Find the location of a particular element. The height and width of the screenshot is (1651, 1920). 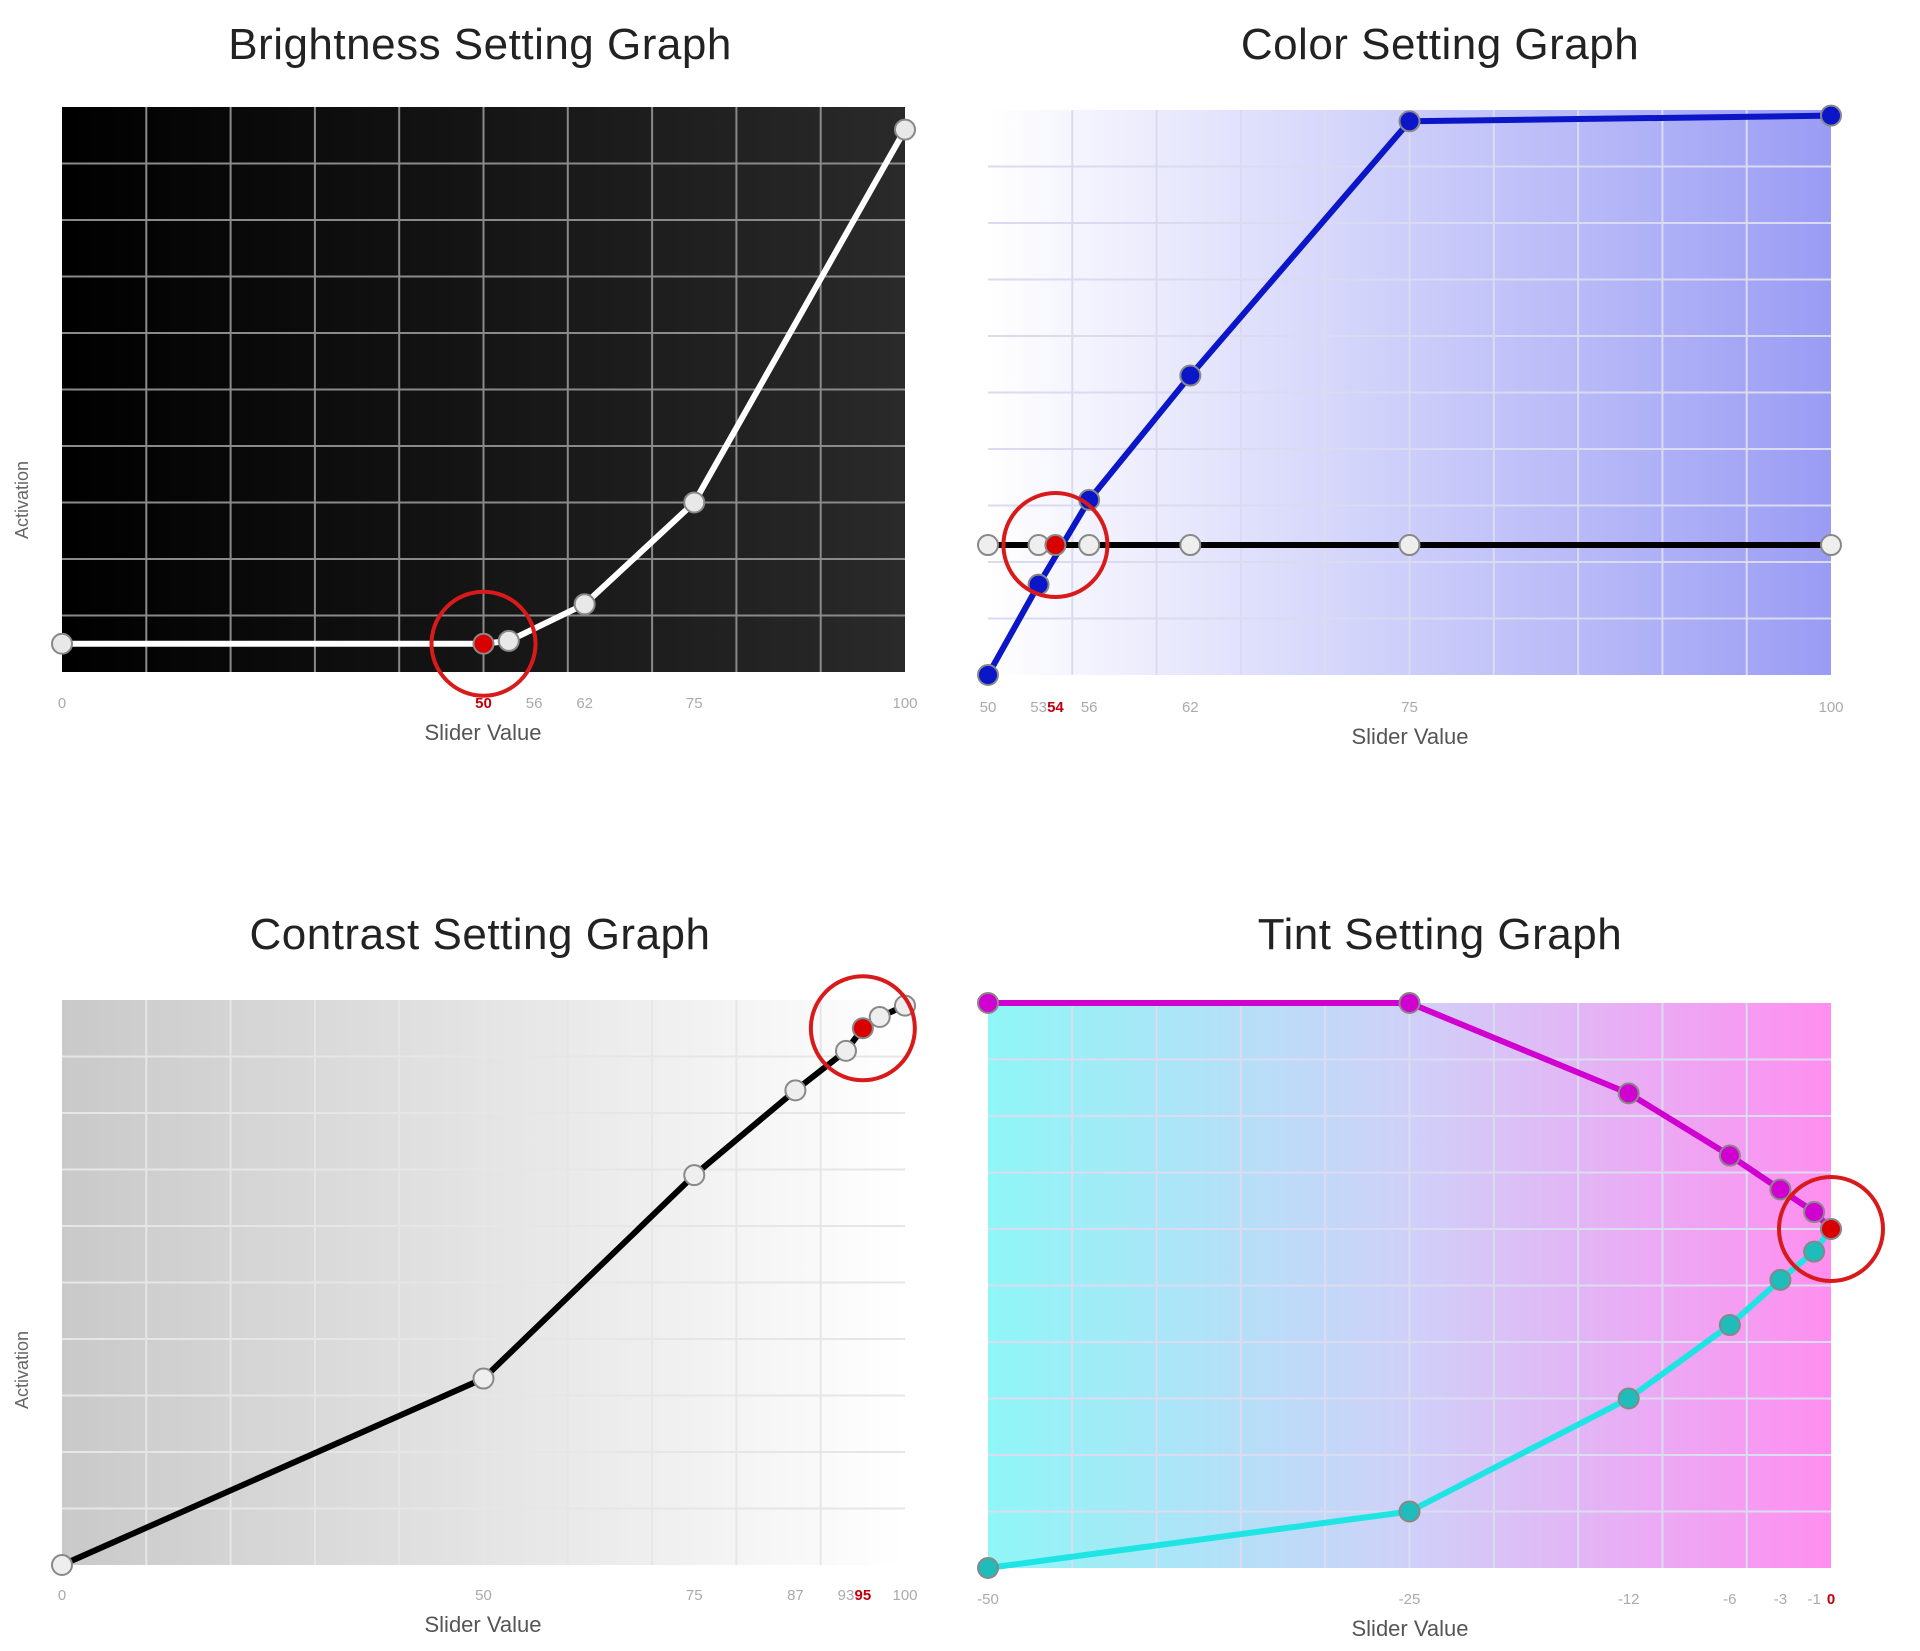

tick-labels: 0 50 75 87 93 95 100 is located at coordinates (488, 1595).